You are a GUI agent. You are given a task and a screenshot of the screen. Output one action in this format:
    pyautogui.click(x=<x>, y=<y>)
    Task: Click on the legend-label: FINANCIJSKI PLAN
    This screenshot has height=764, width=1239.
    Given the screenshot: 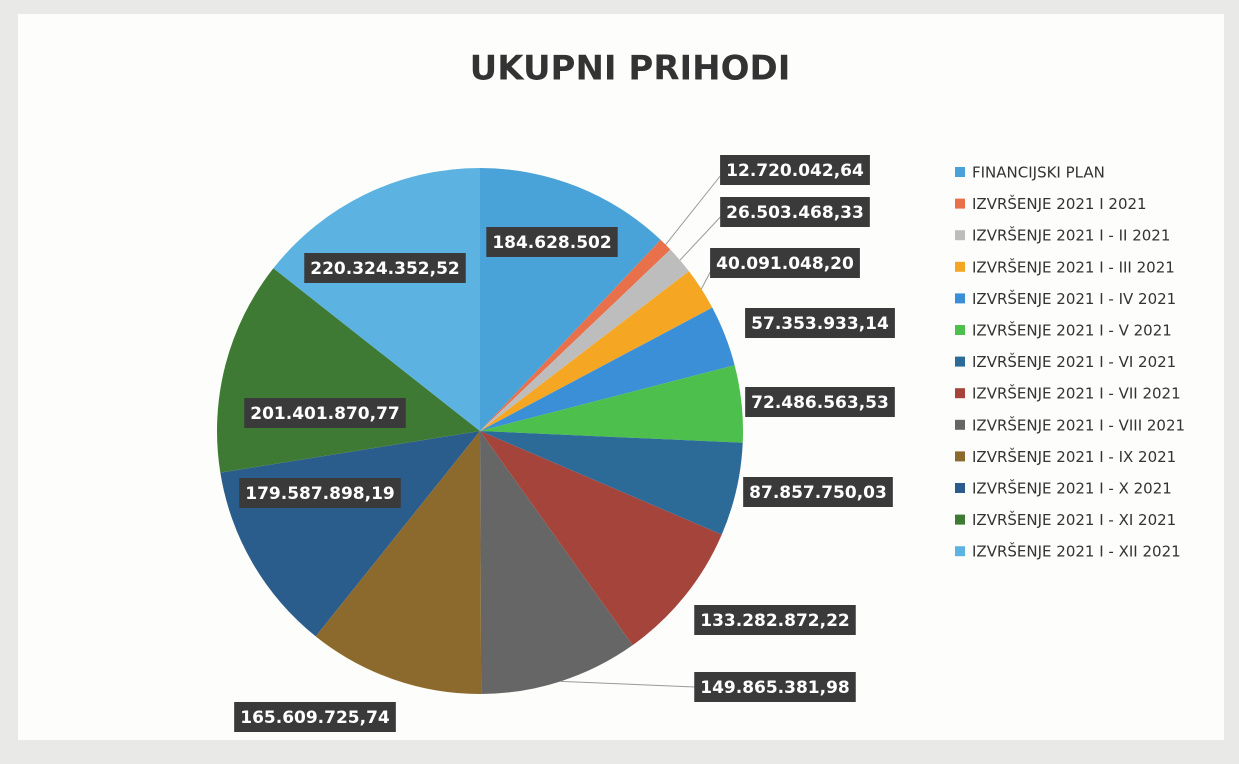 What is the action you would take?
    pyautogui.click(x=1038, y=173)
    